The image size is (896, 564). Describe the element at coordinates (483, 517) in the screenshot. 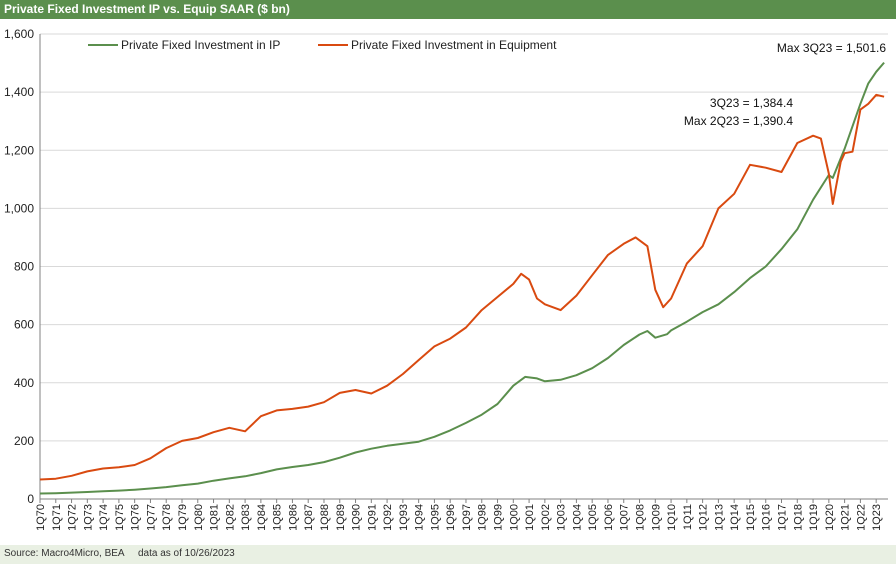

I see `x-tick-label: 1Q98` at that location.